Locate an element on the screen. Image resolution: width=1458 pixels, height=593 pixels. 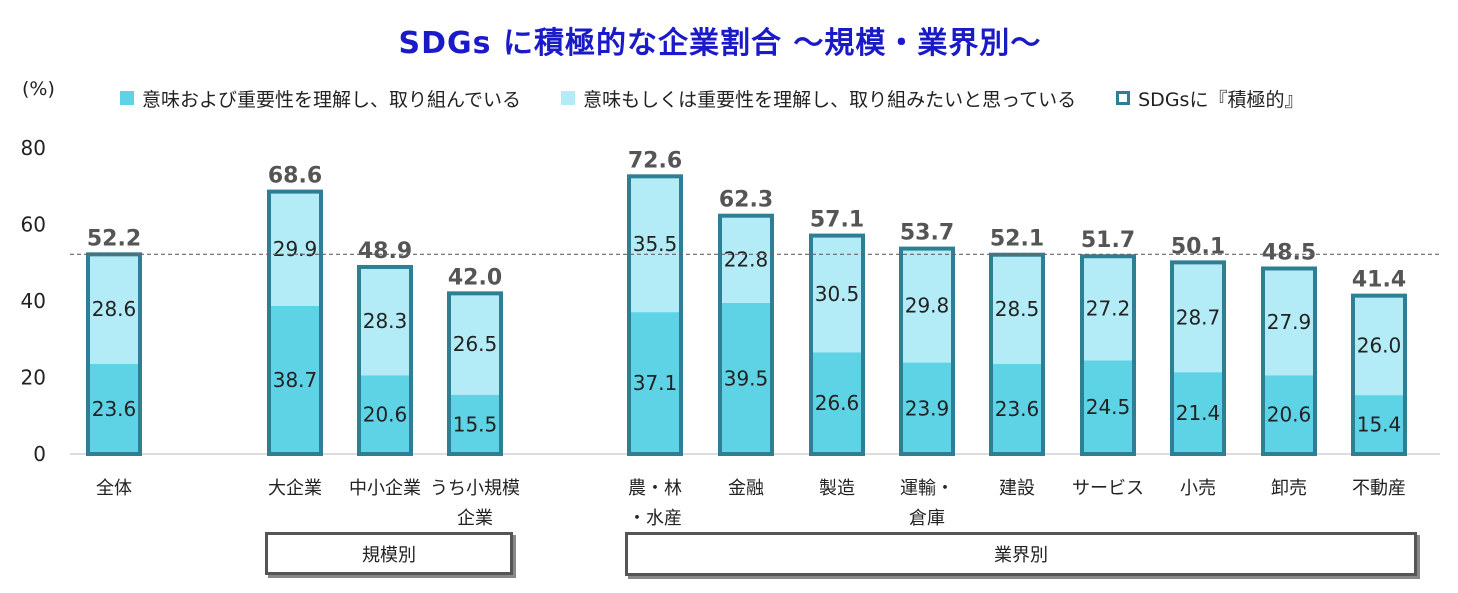
group-box-industry: 業界別 is located at coordinates (1021, 554).